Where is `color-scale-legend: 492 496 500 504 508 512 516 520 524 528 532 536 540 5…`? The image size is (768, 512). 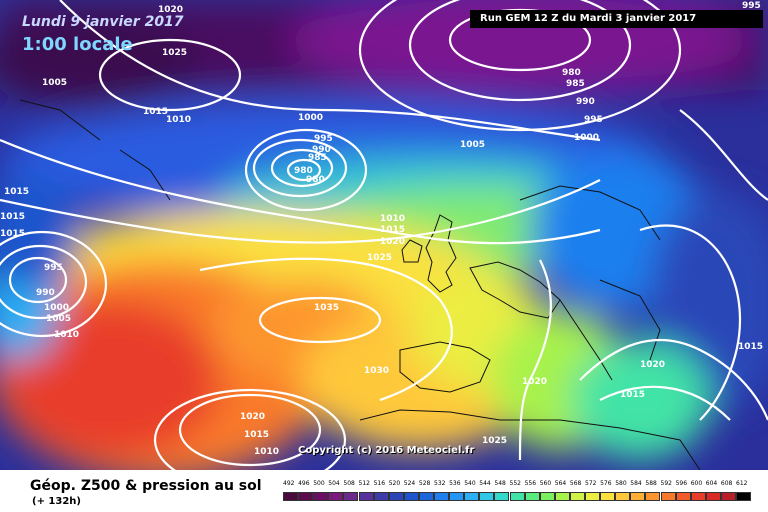 color-scale-legend: 492 496 500 504 508 512 516 520 524 528 532 536 540 5… is located at coordinates (518, 492).